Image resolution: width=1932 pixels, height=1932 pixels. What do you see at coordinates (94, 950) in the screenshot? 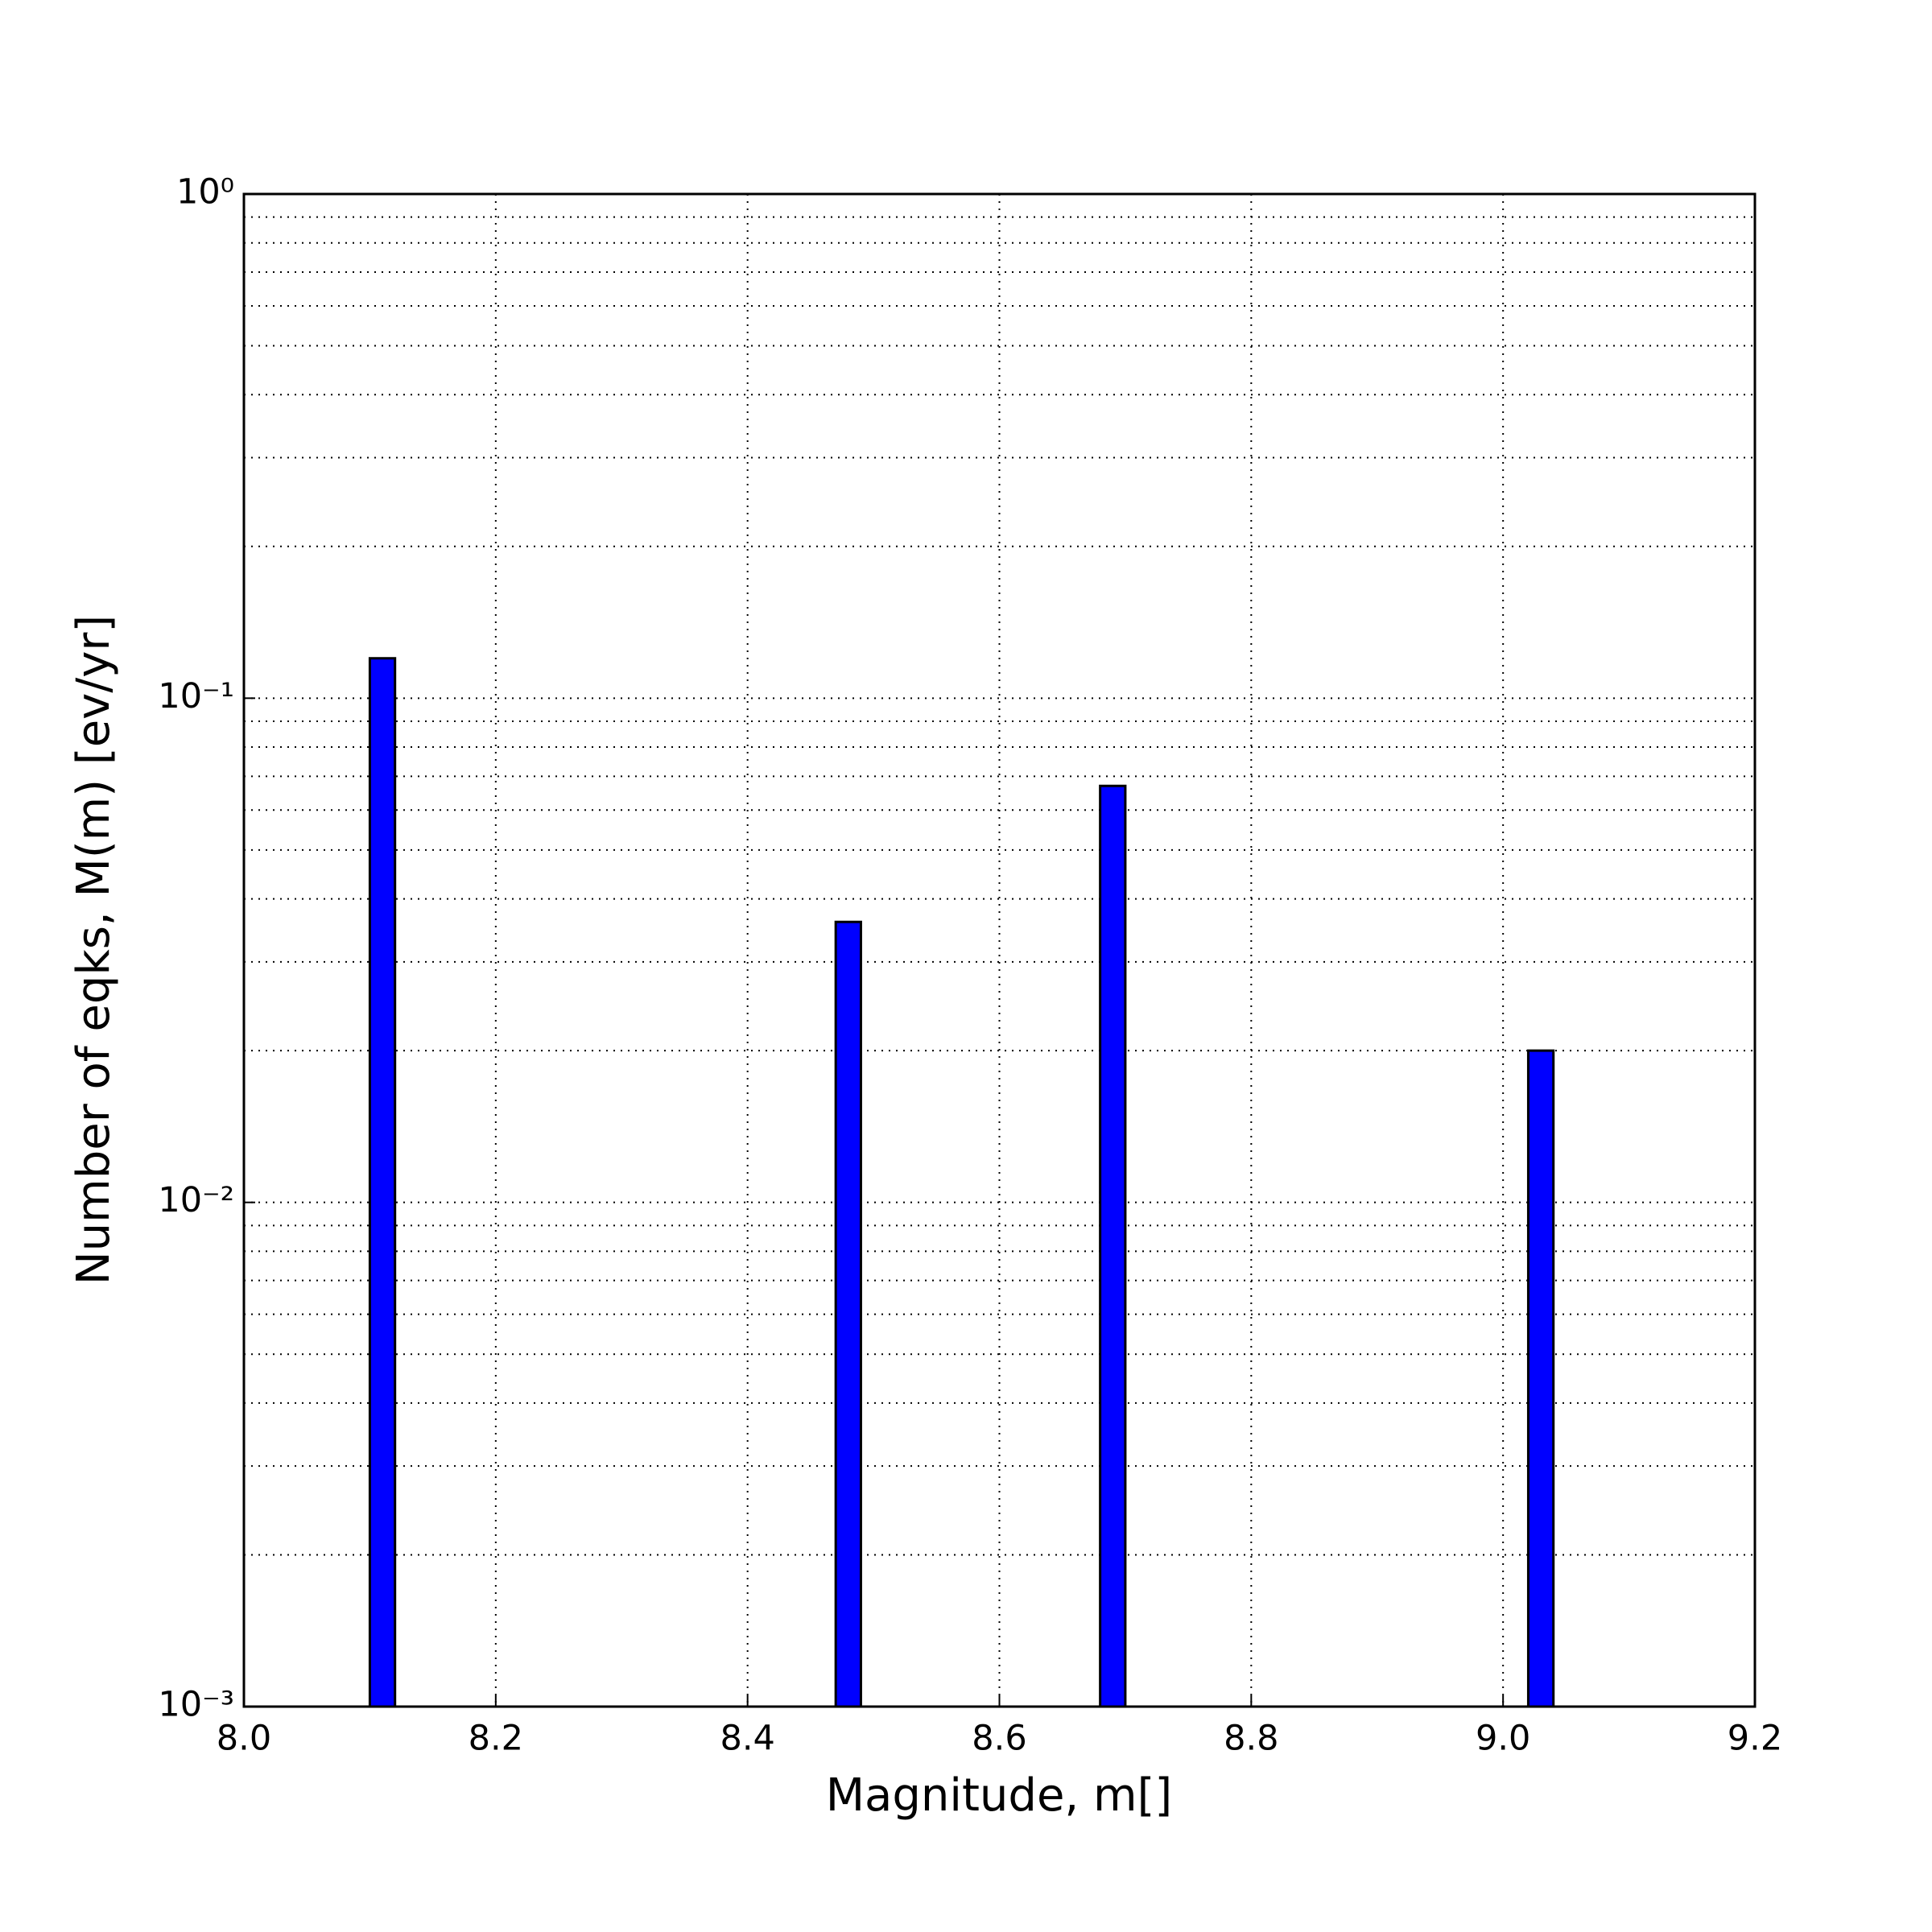
I see `y-axis-label: Number of eqks, M(m) [ev/yr]` at bounding box center [94, 950].